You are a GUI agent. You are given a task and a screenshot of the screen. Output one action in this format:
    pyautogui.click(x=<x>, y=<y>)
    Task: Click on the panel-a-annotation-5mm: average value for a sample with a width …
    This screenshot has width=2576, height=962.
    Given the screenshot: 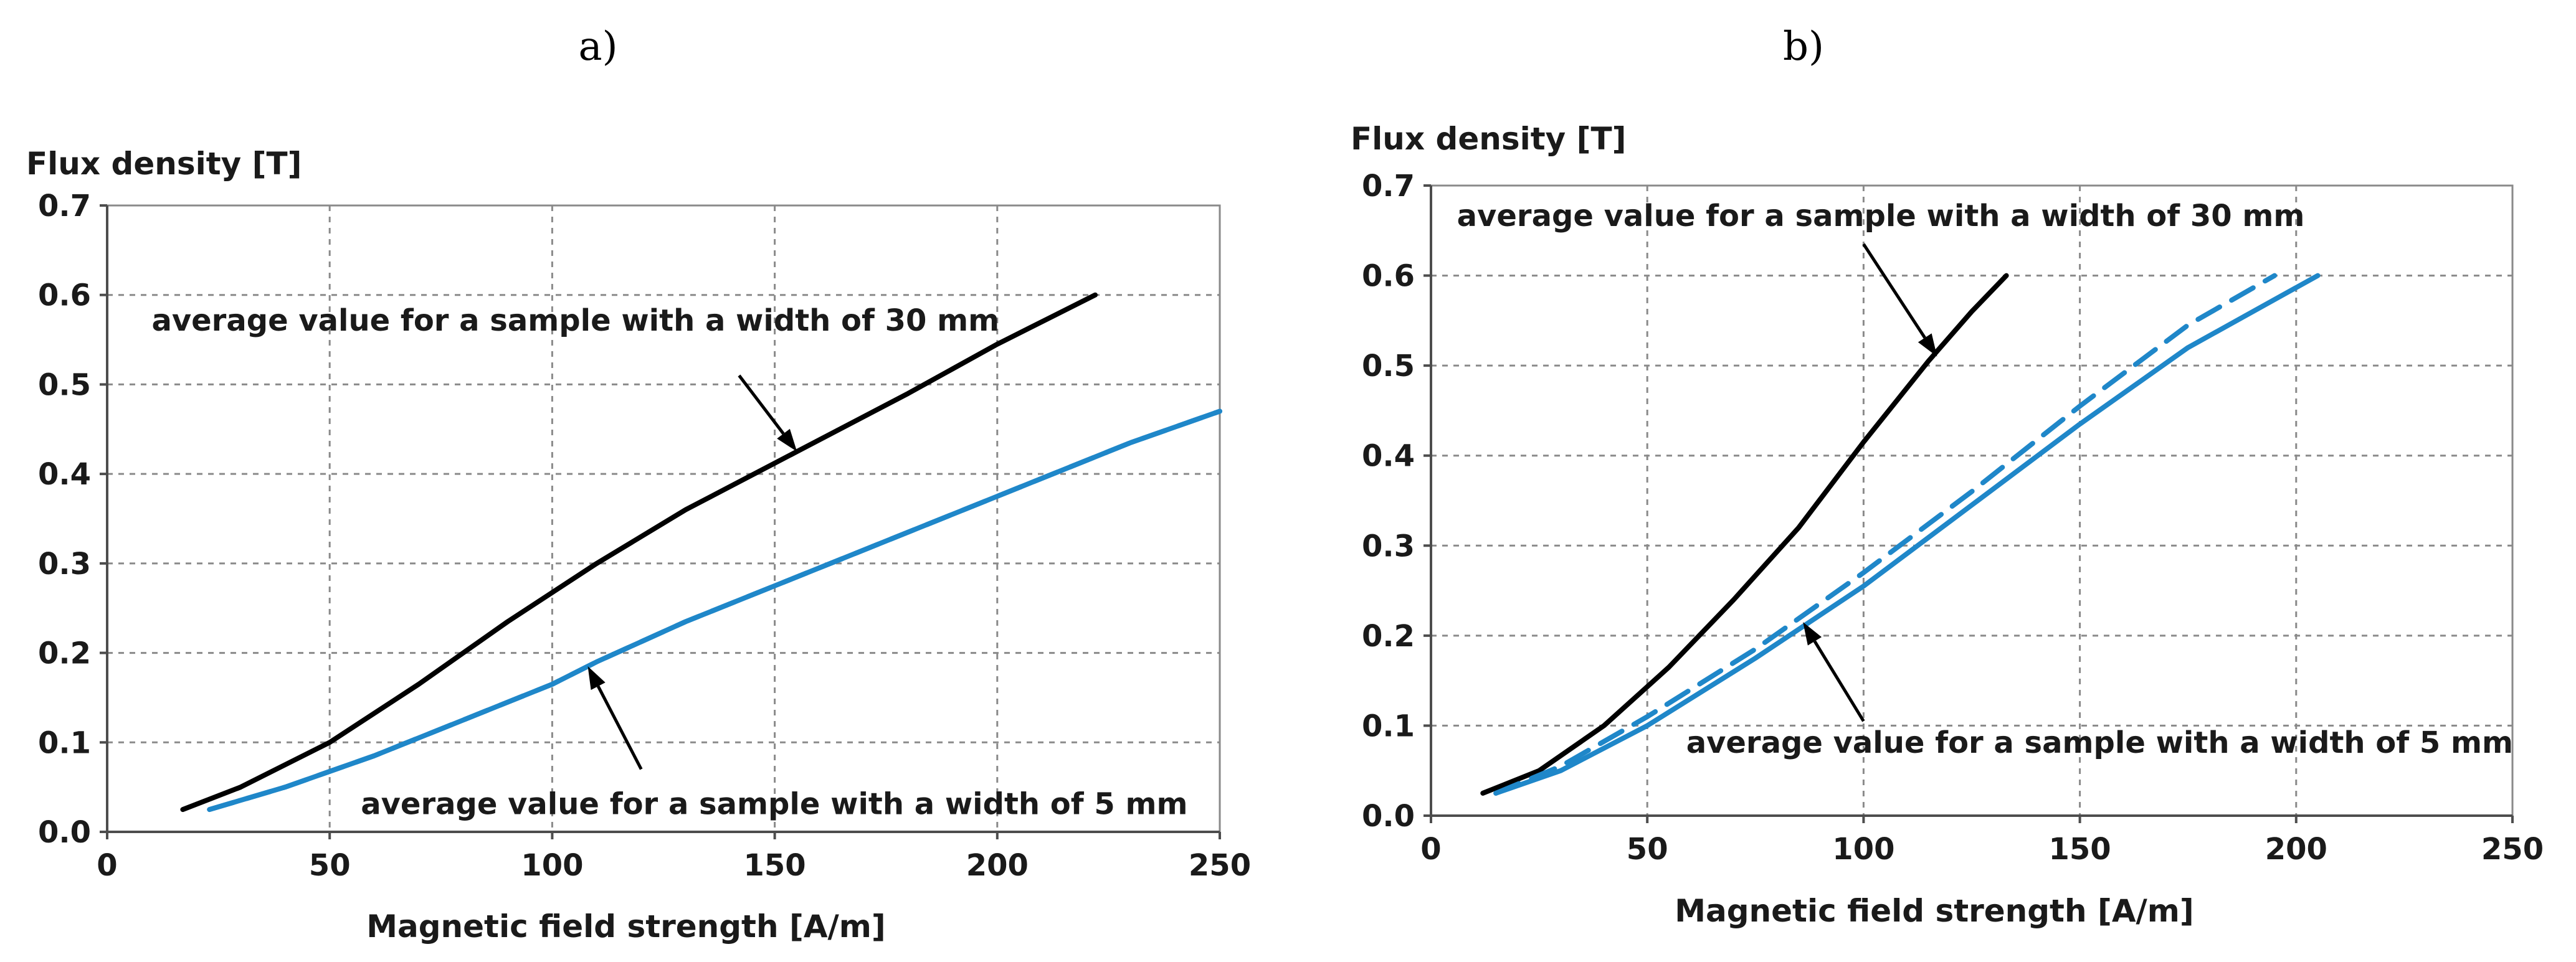 What is the action you would take?
    pyautogui.click(x=774, y=804)
    